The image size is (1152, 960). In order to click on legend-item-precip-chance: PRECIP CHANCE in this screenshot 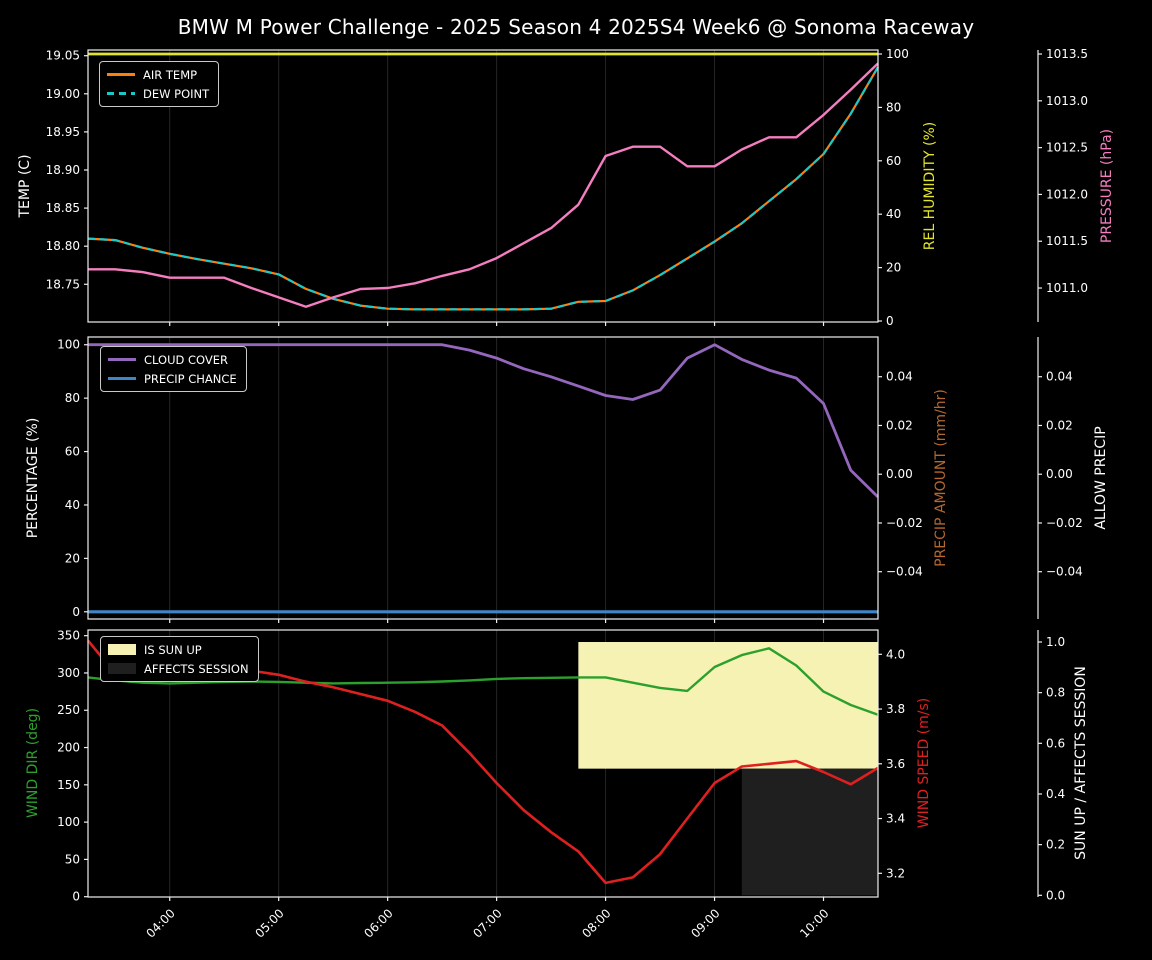, I will do `click(172, 378)`.